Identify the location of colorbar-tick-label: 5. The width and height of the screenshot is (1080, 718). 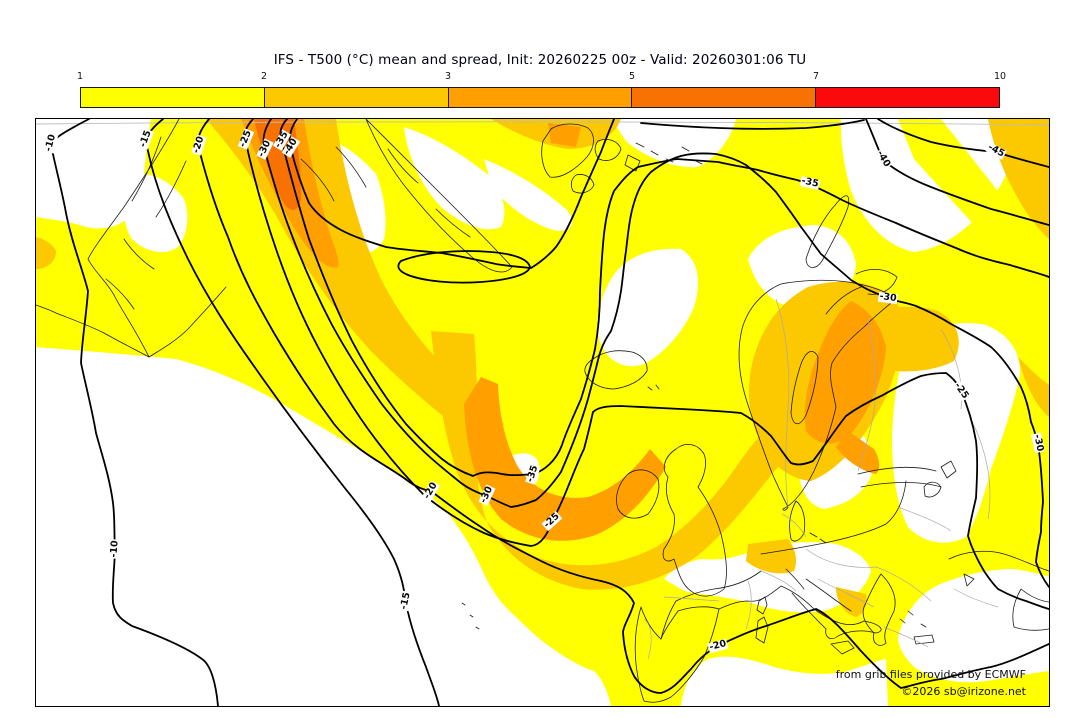
(632, 76).